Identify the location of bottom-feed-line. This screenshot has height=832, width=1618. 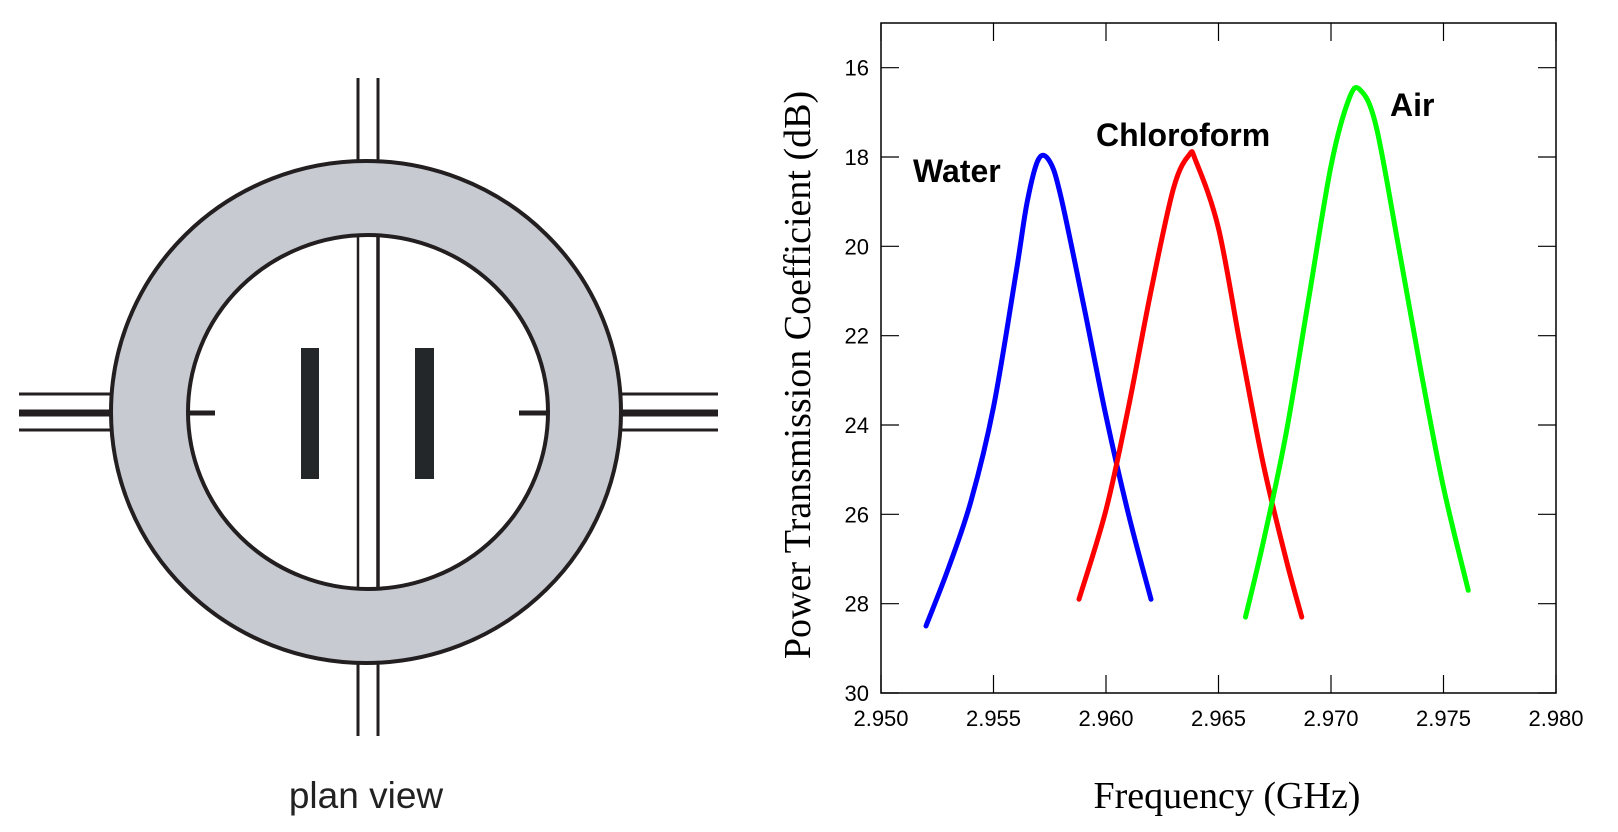
(368, 695).